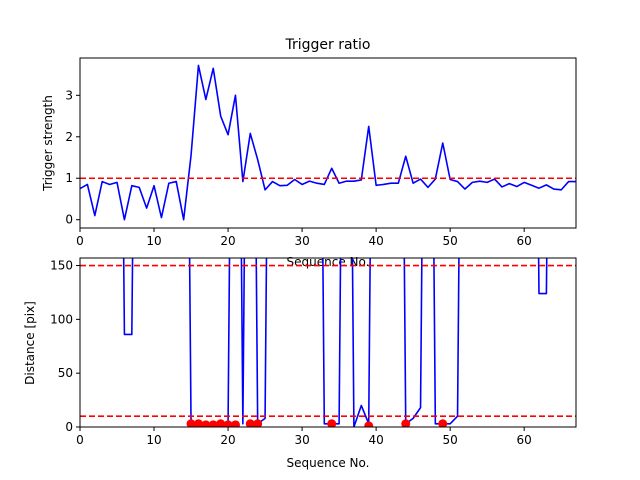  Describe the element at coordinates (450, 440) in the screenshot. I see `bottom-x-tick-label: 50` at that location.